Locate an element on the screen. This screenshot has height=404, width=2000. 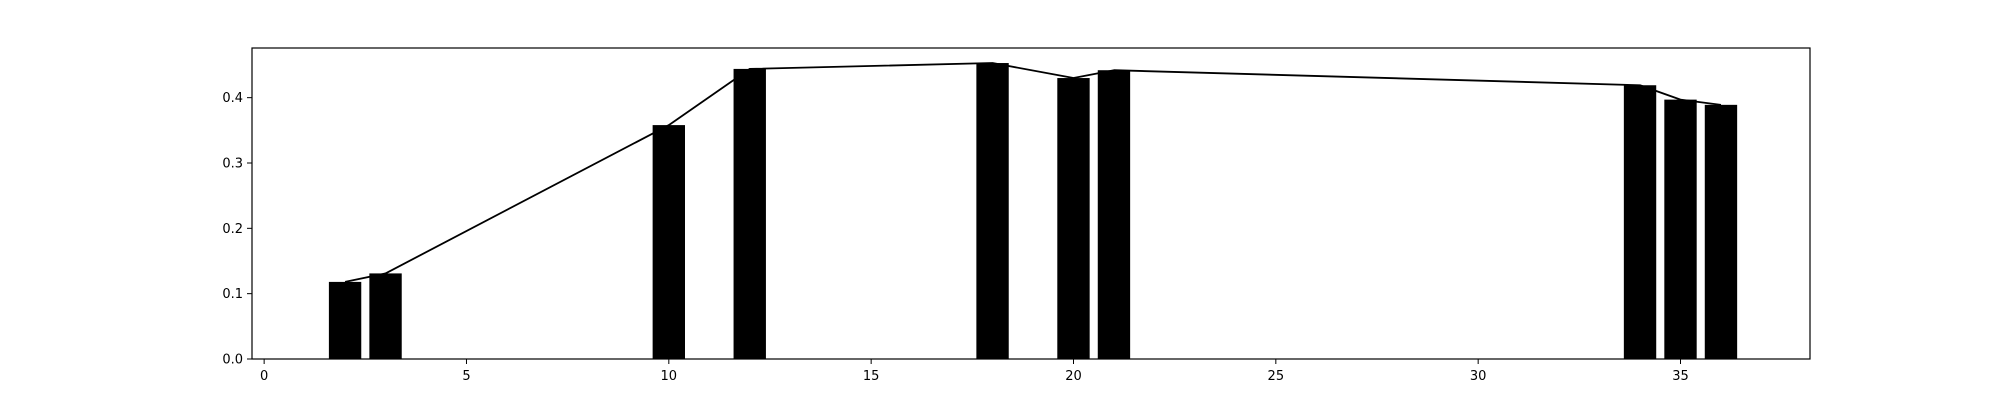
x-tick-label: 0 is located at coordinates (264, 376).